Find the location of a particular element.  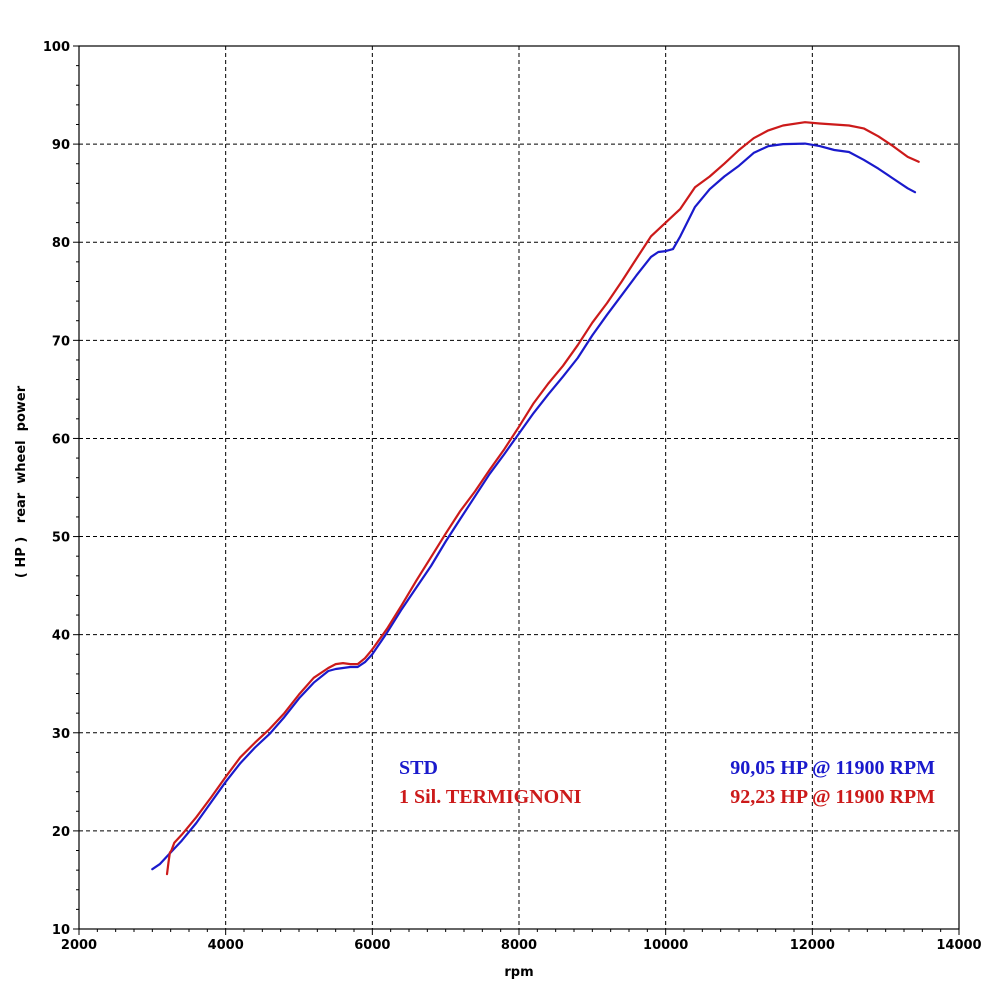

y-tick-label: 80 is located at coordinates (61, 243).